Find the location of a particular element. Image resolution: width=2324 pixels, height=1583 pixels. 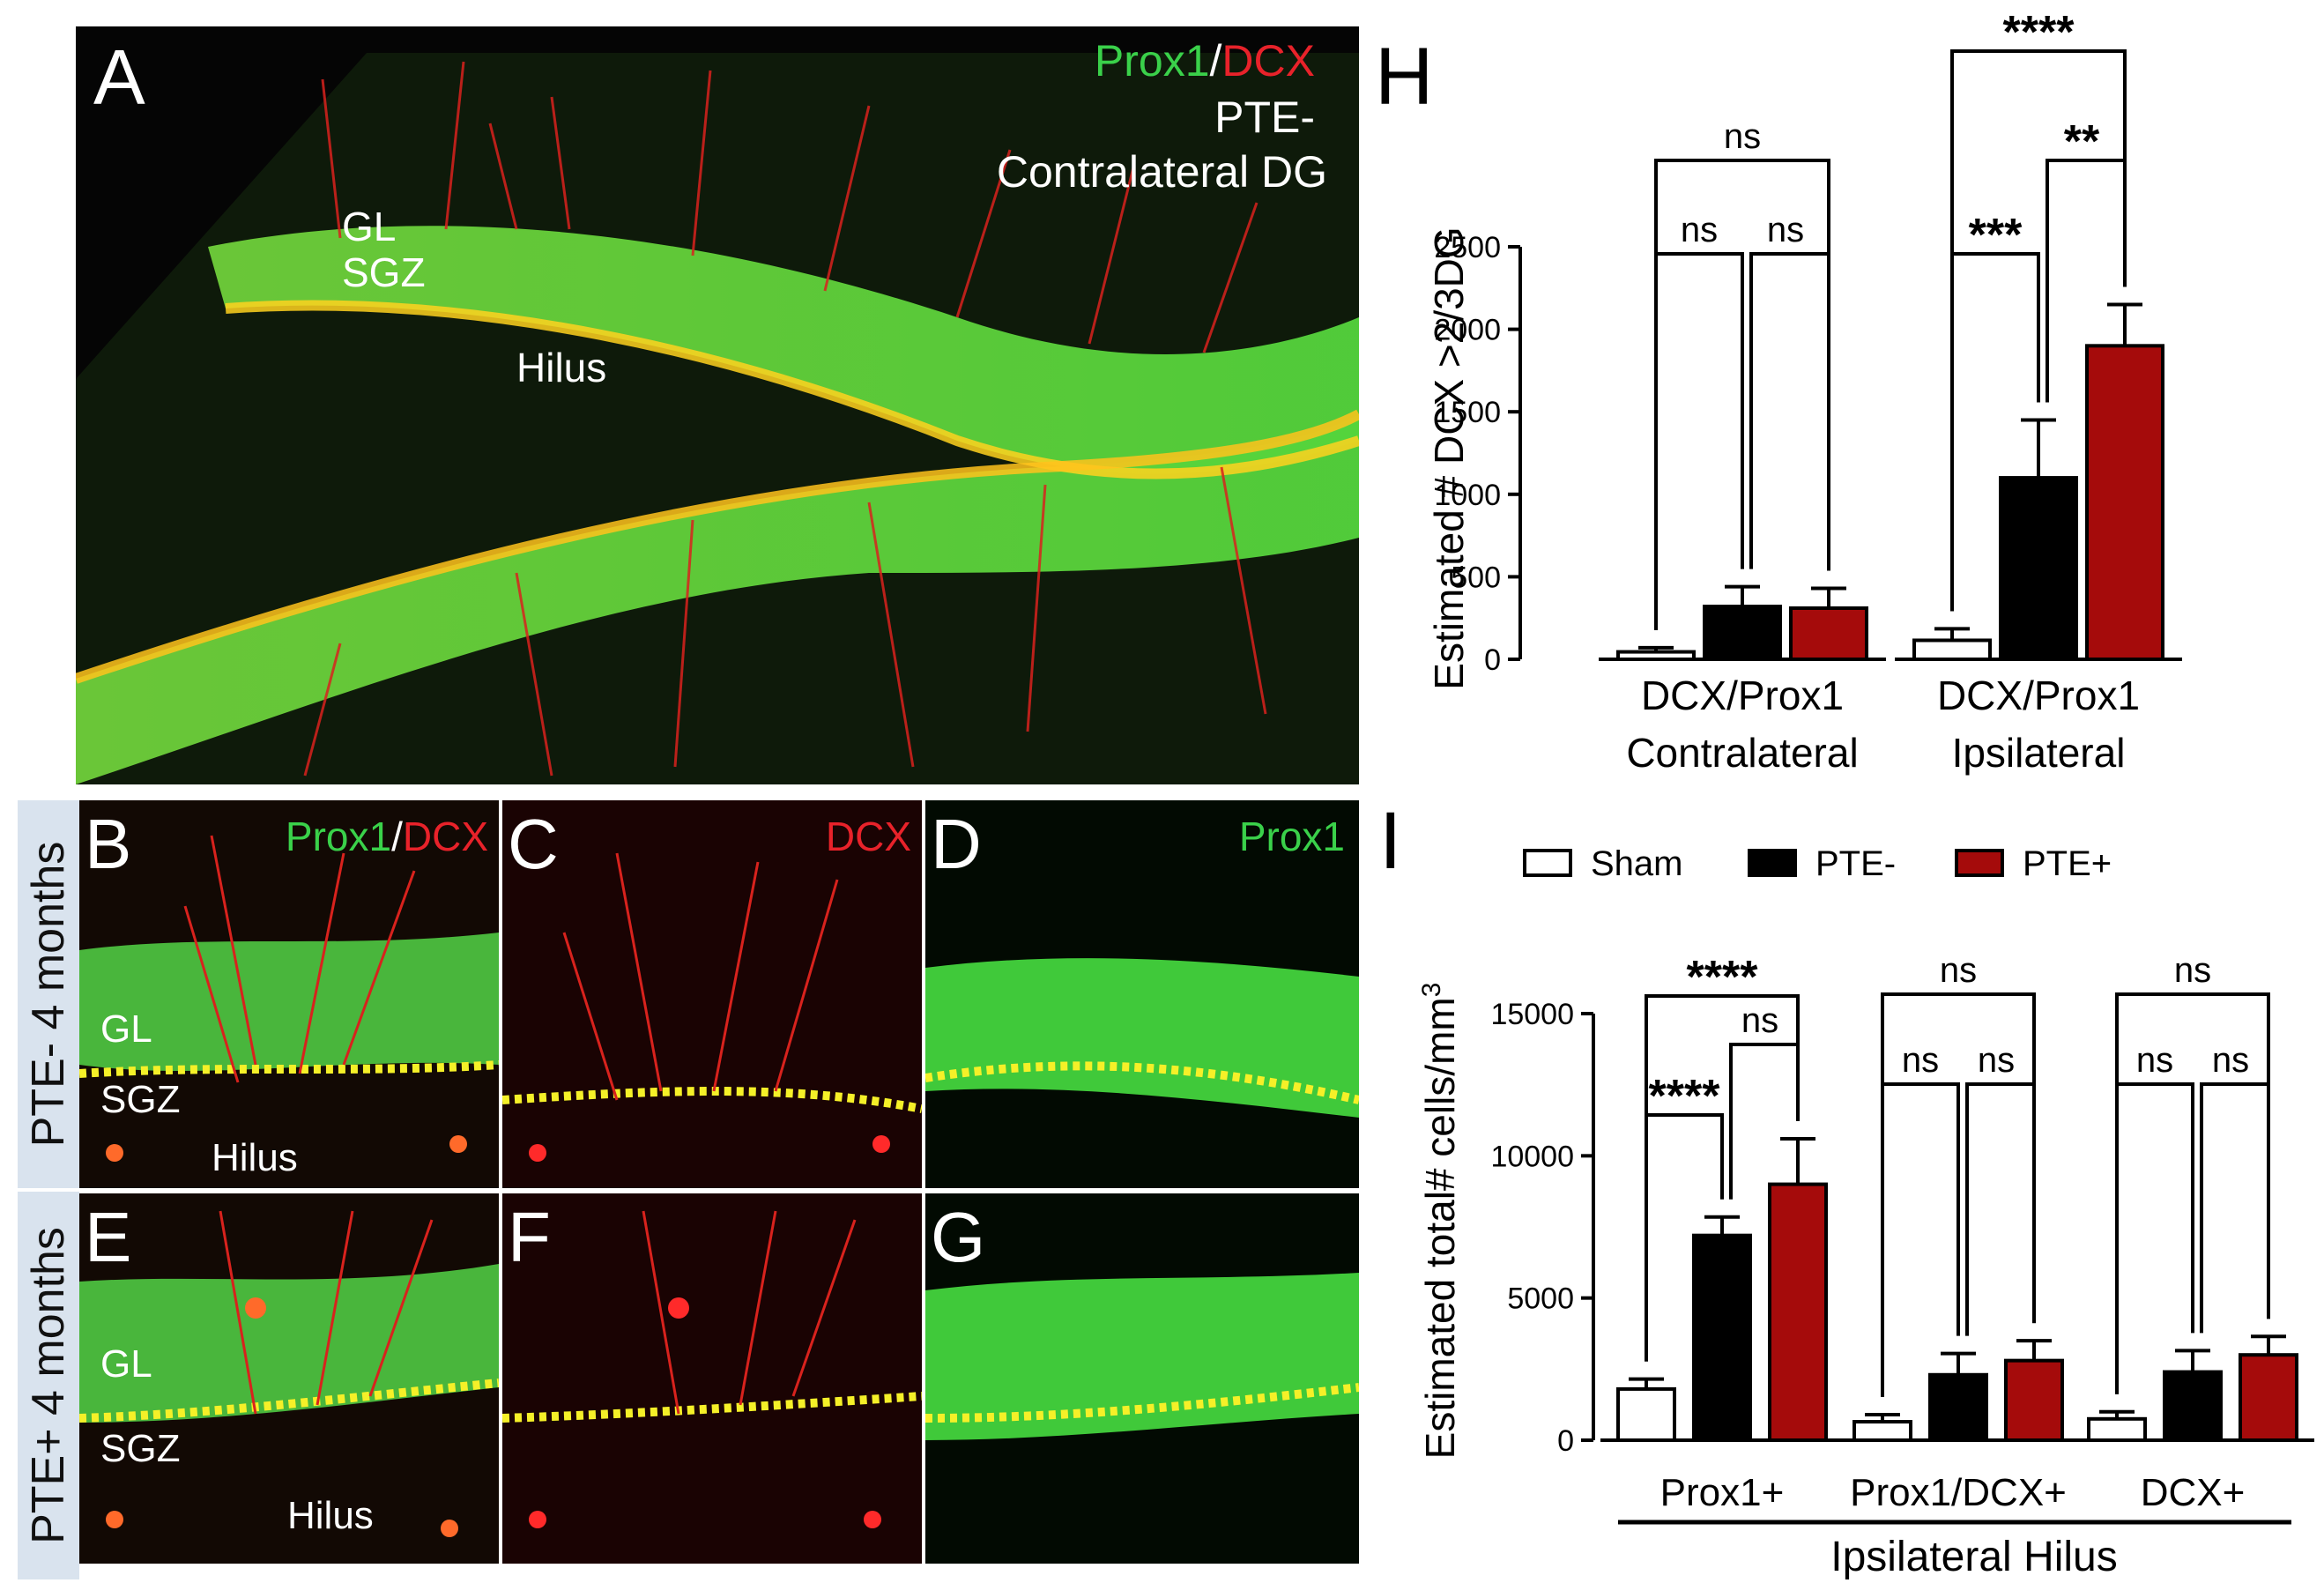

dcx-image-c is located at coordinates (712, 994).